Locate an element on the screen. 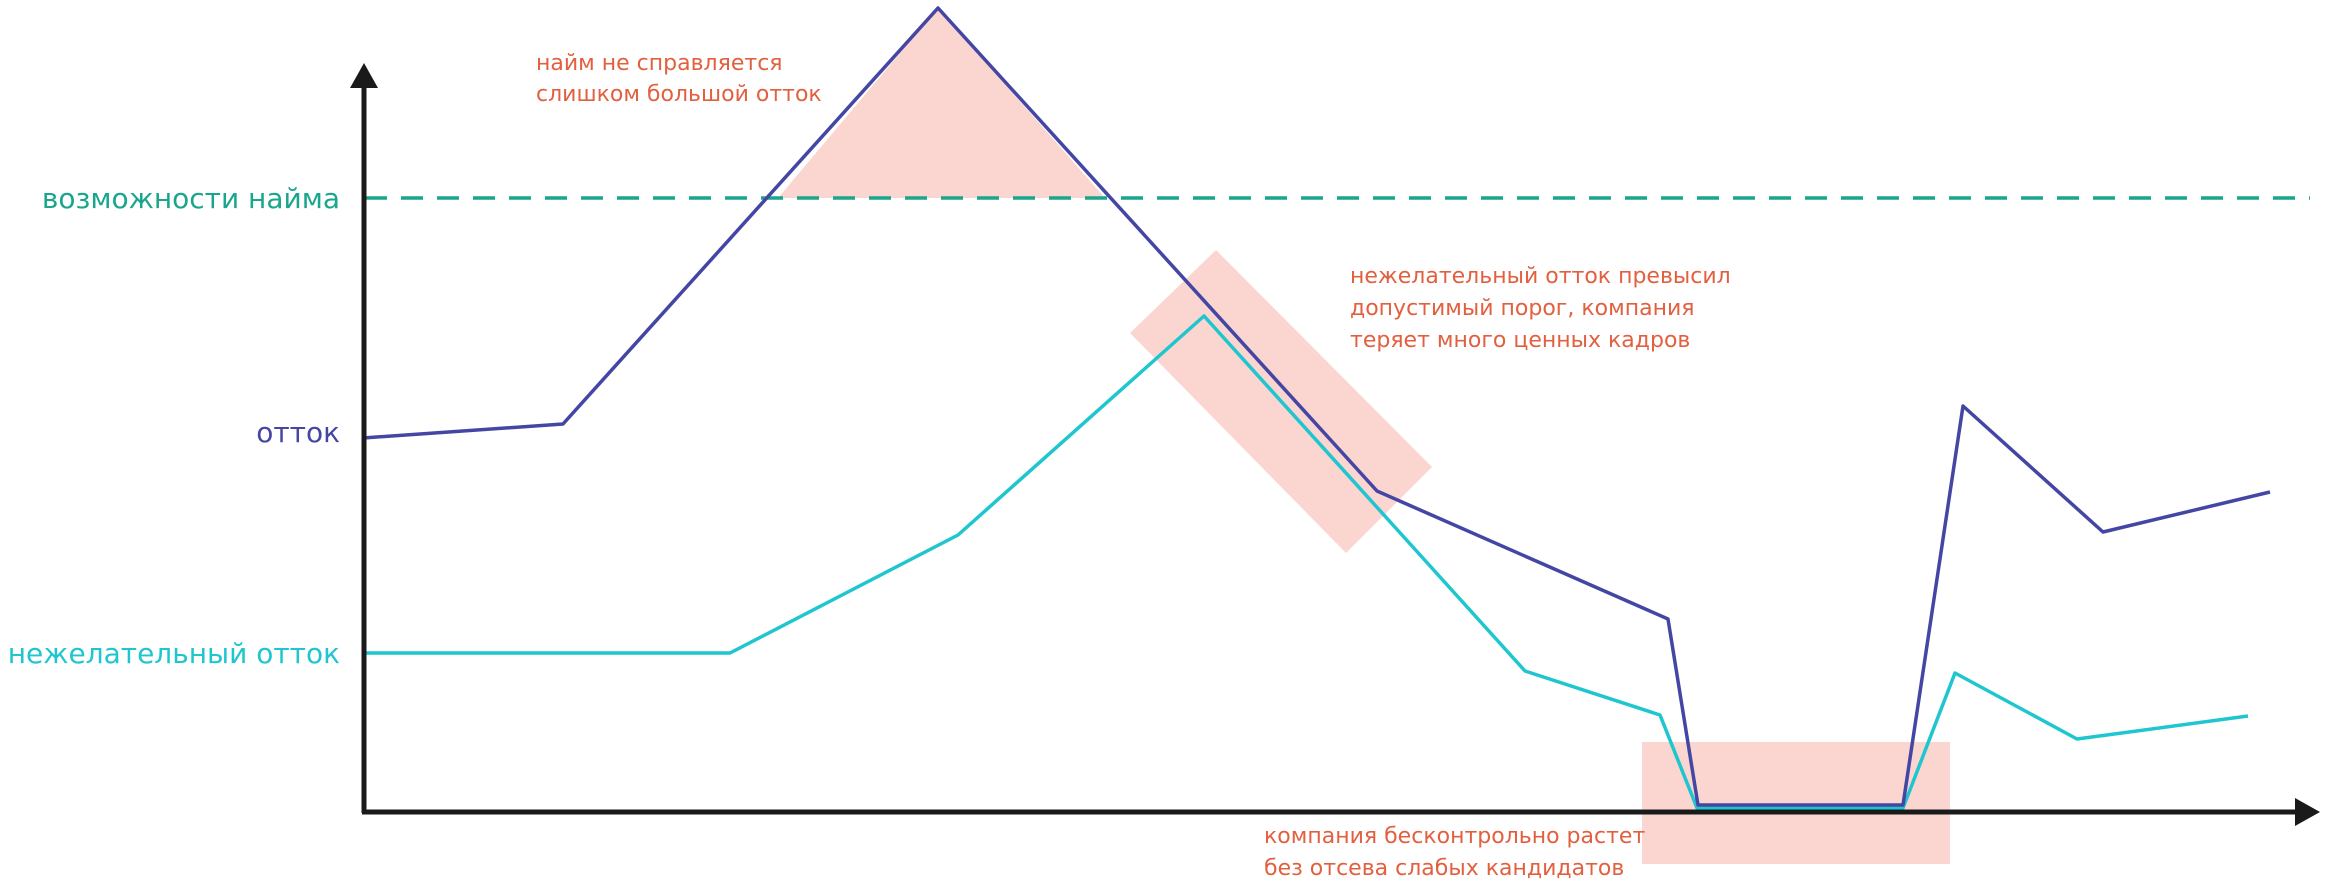 The image size is (2334, 890). unwanted-churn-label: нежелательный отток is located at coordinates (174, 653).